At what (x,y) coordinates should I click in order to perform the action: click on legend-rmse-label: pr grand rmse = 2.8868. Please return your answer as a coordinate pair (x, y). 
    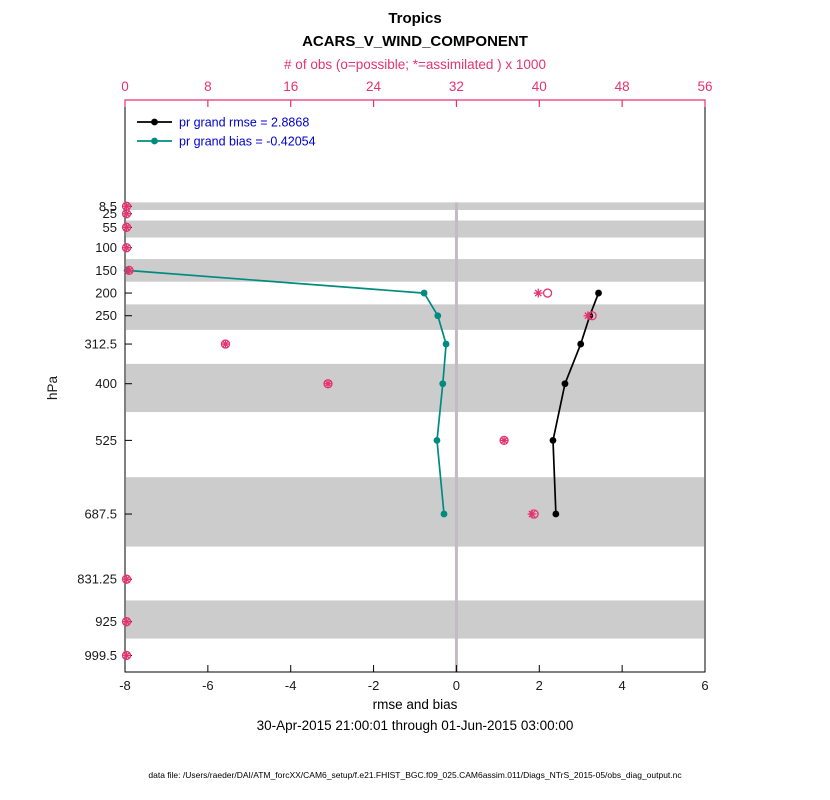
    Looking at the image, I should click on (244, 123).